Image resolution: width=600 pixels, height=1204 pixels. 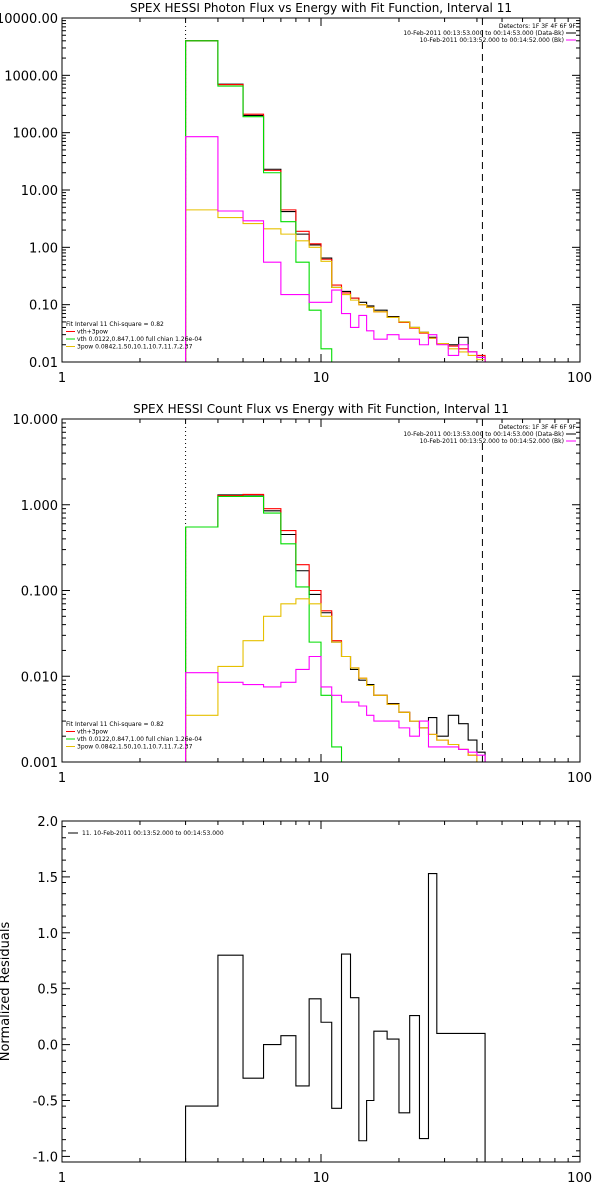 What do you see at coordinates (31, 76) in the screenshot?
I see `y-tick-label: 1000.00` at bounding box center [31, 76].